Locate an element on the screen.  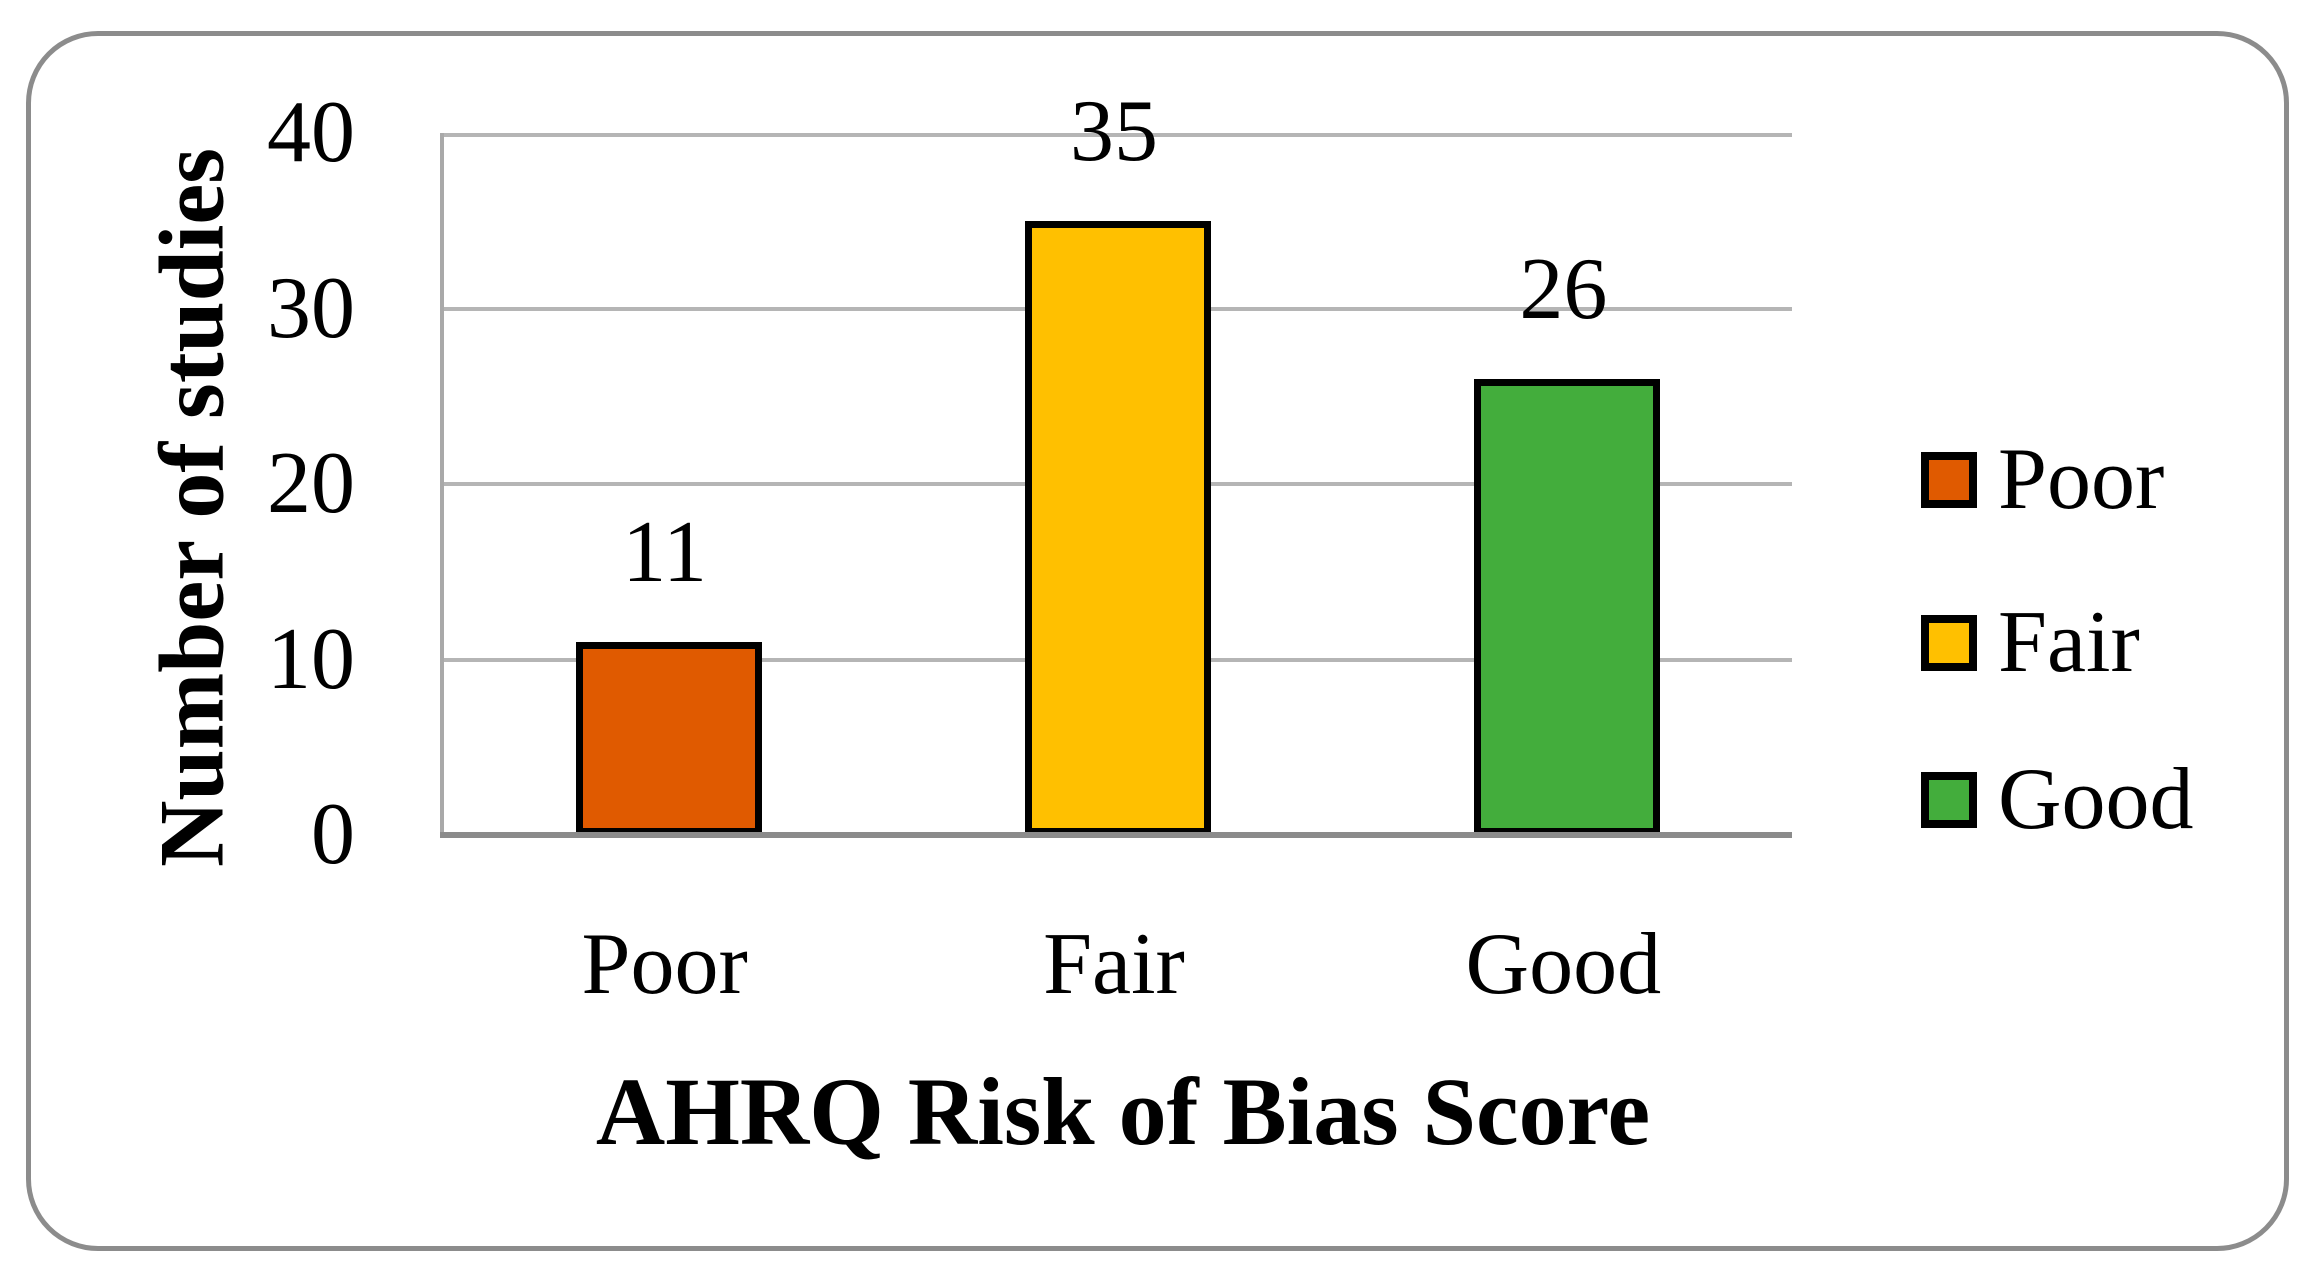
y-tick-40: 40 is located at coordinates (311, 132).